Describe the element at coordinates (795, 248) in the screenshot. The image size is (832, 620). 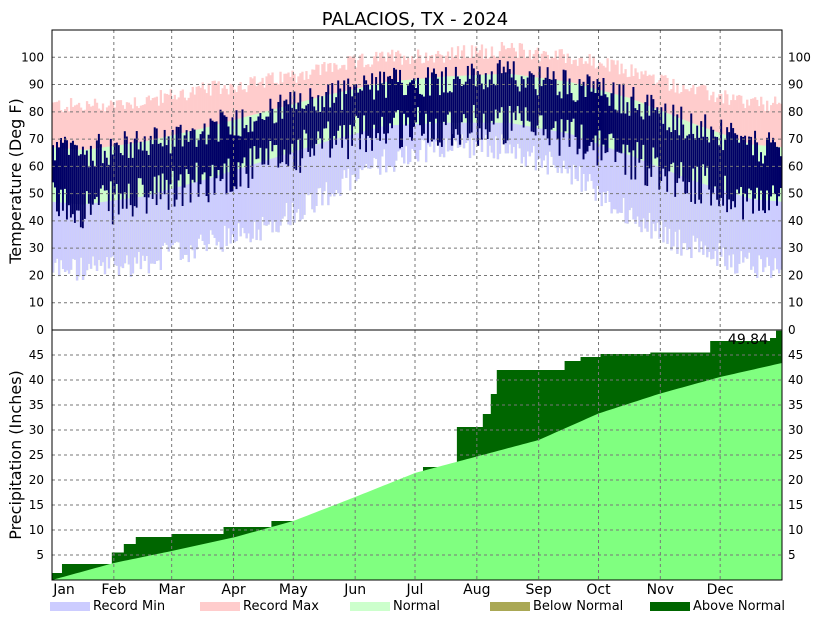
I see `temperature-tick-label-right: 30` at that location.